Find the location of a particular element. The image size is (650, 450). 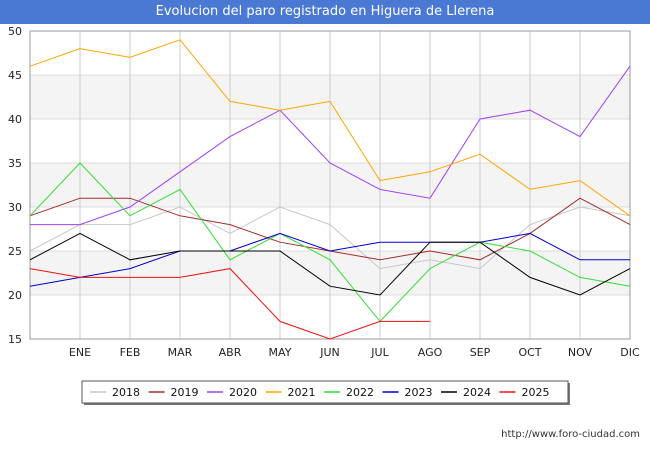

x-tick-sep: SEP is located at coordinates (480, 352).